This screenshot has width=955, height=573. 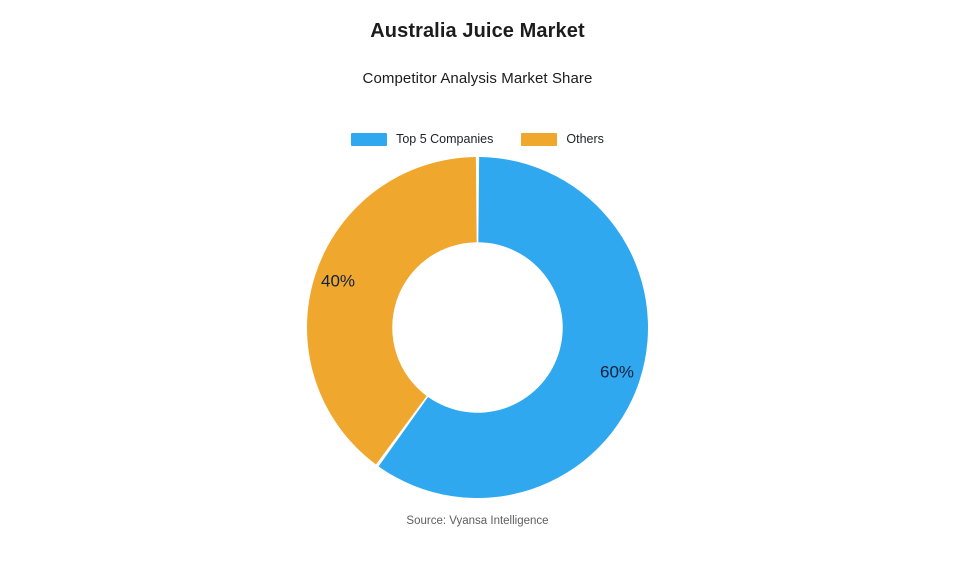 I want to click on chart-title: Australia Juice Market, so click(x=477, y=31).